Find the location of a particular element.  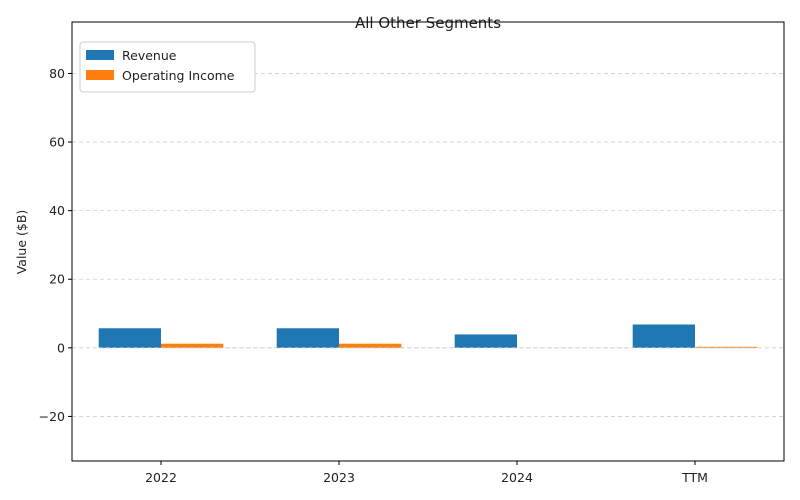

legend: Revenue Operating Income is located at coordinates (167, 67).